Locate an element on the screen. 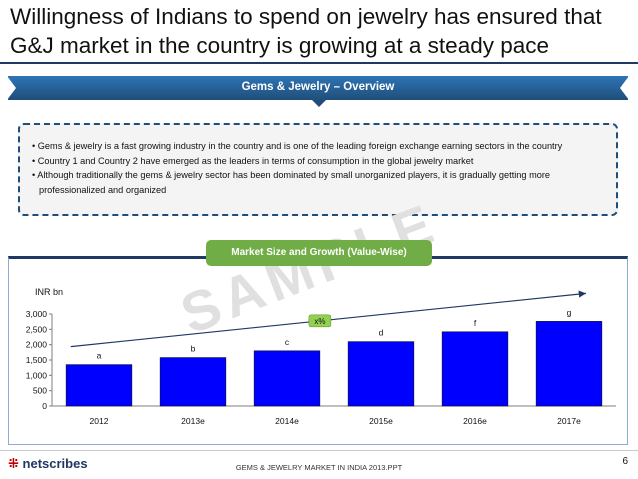 The height and width of the screenshot is (479, 638). data-label: f is located at coordinates (475, 323).